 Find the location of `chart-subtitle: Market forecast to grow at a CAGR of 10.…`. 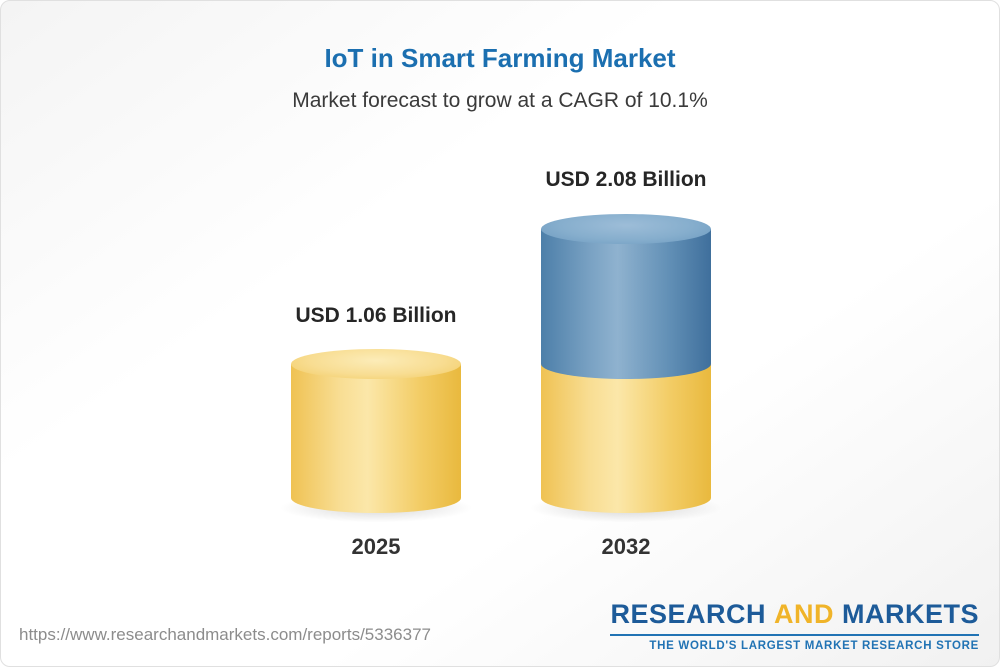

chart-subtitle: Market forecast to grow at a CAGR of 10.… is located at coordinates (500, 100).